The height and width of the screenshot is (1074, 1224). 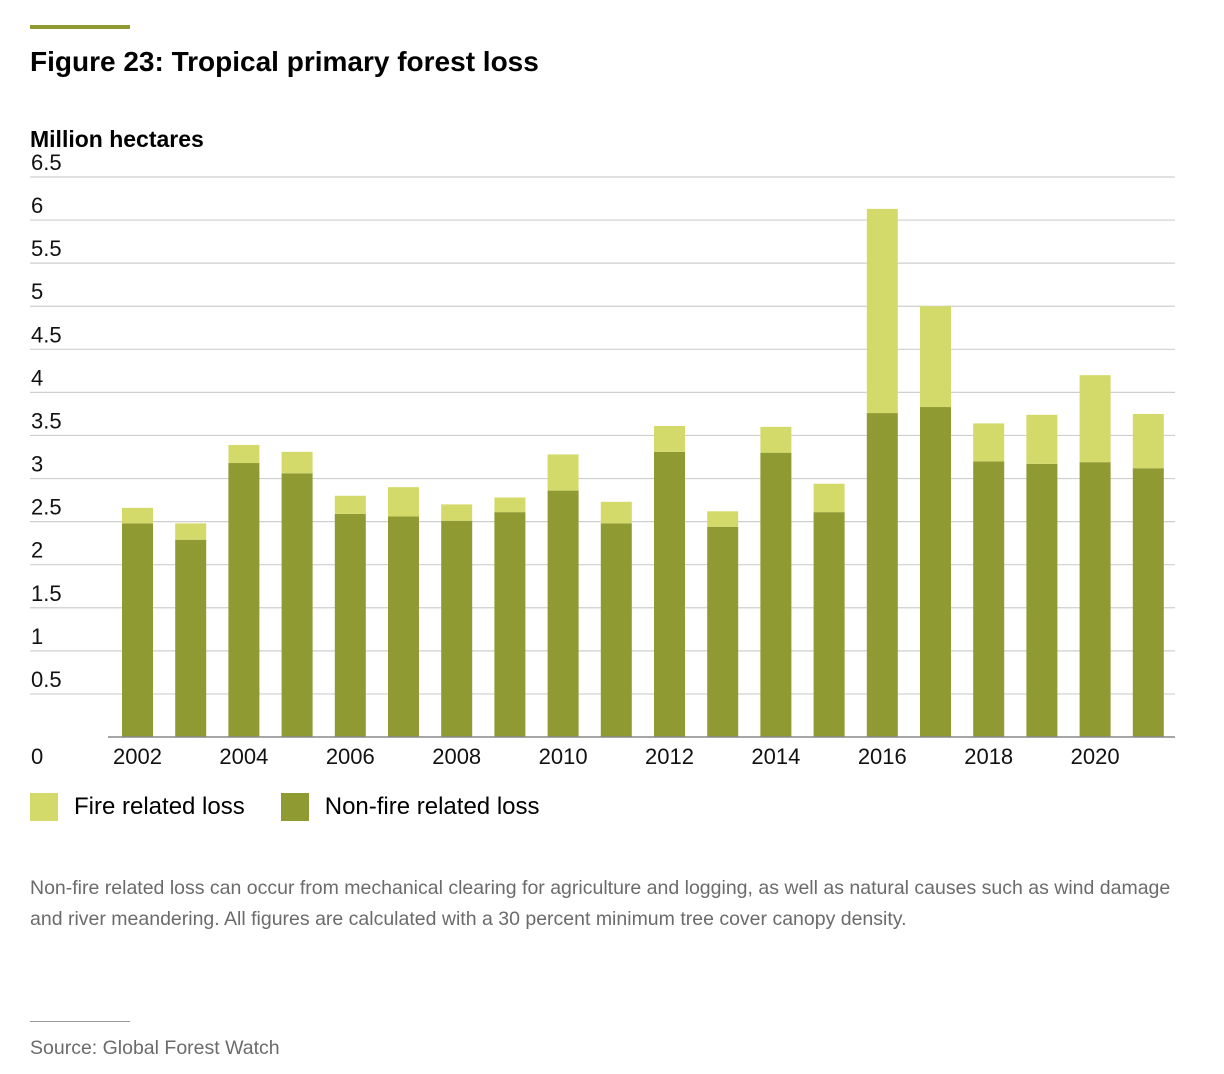 I want to click on bar-fire-2016, so click(x=882, y=311).